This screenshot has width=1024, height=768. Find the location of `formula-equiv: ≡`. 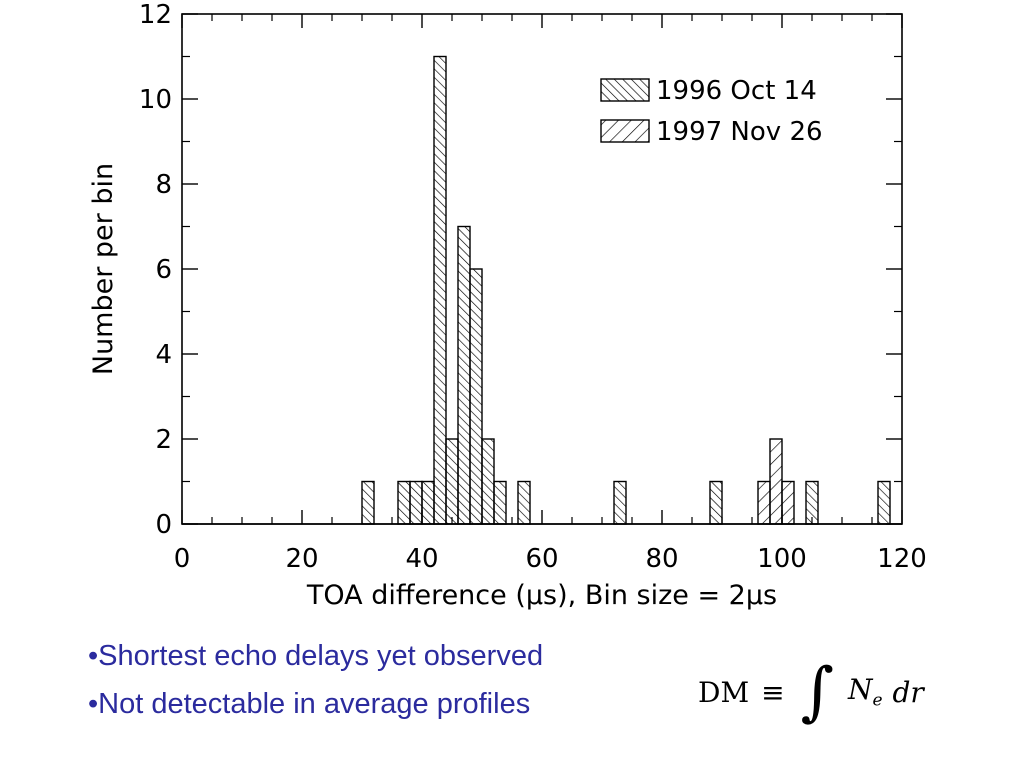

formula-equiv: ≡ is located at coordinates (773, 692).